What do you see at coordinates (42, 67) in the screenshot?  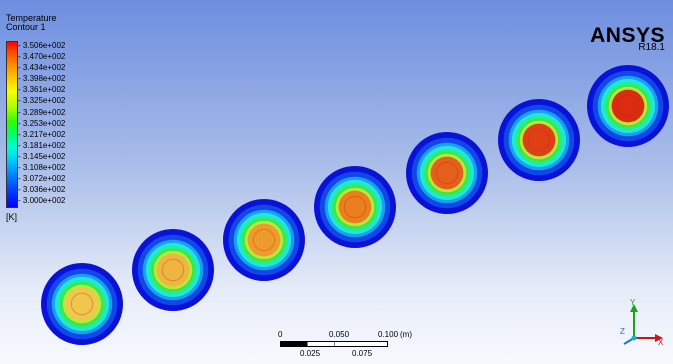 I see `legend-label: 3.434e+002` at bounding box center [42, 67].